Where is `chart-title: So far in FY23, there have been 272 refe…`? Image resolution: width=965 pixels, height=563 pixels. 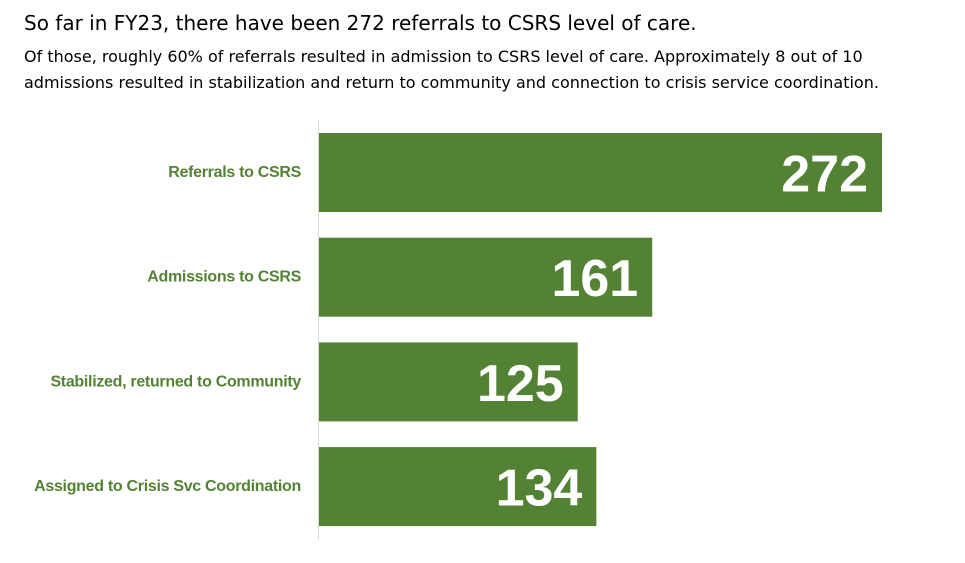
chart-title: So far in FY23, there have been 272 refe… is located at coordinates (360, 23).